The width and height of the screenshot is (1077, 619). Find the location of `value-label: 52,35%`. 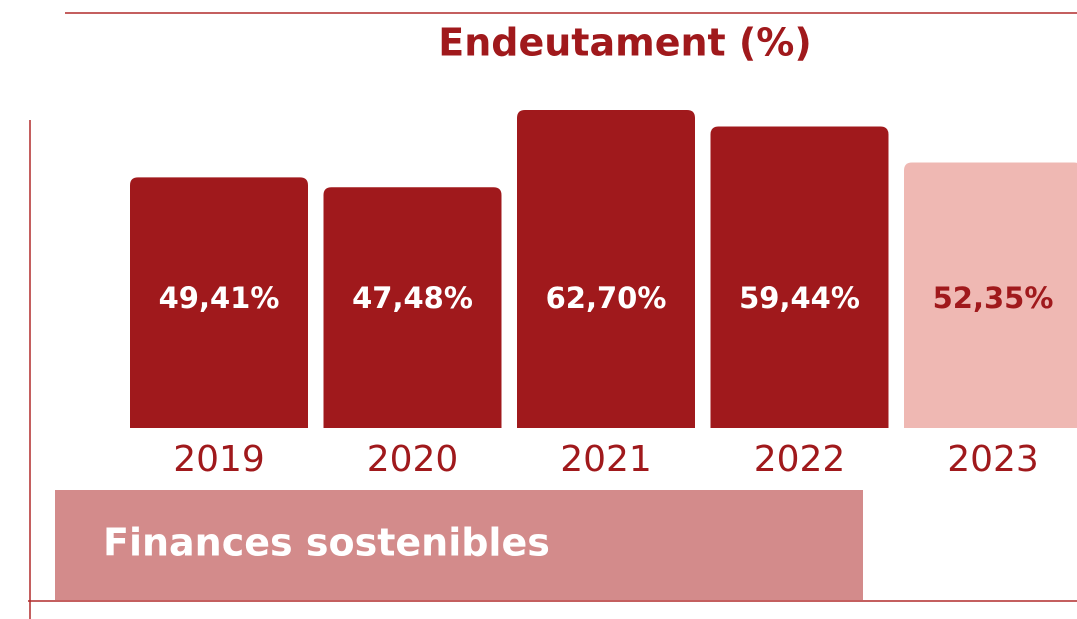

value-label: 52,35% is located at coordinates (993, 298).